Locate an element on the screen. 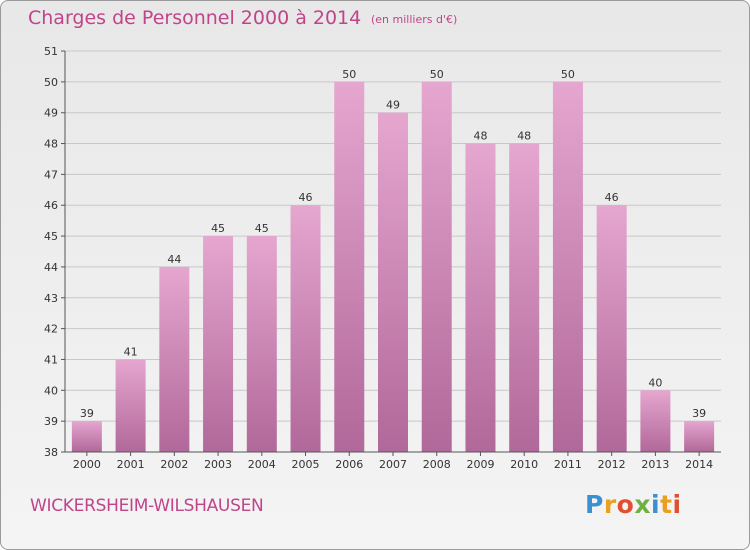 This screenshot has height=550, width=750. x-tick-label: 2004 is located at coordinates (262, 464).